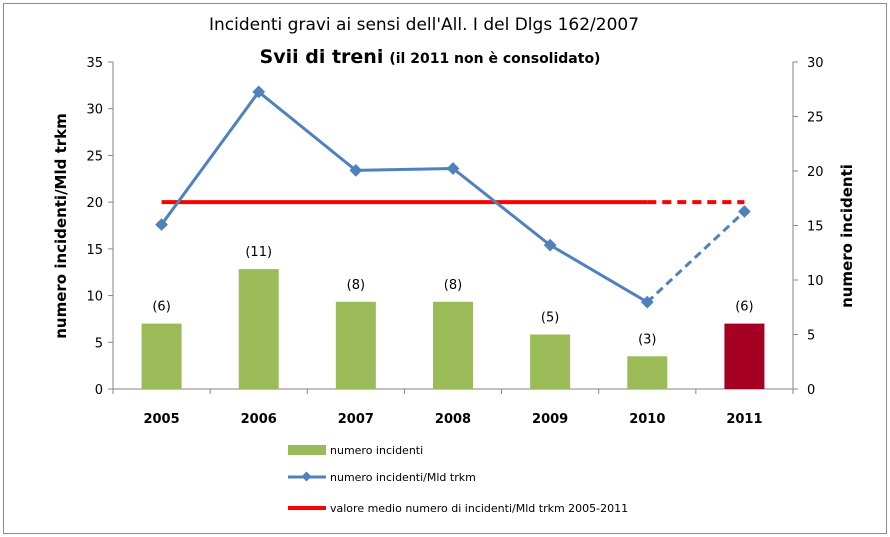 The height and width of the screenshot is (537, 890). Describe the element at coordinates (94, 297) in the screenshot. I see `left-tick-label: 10` at that location.